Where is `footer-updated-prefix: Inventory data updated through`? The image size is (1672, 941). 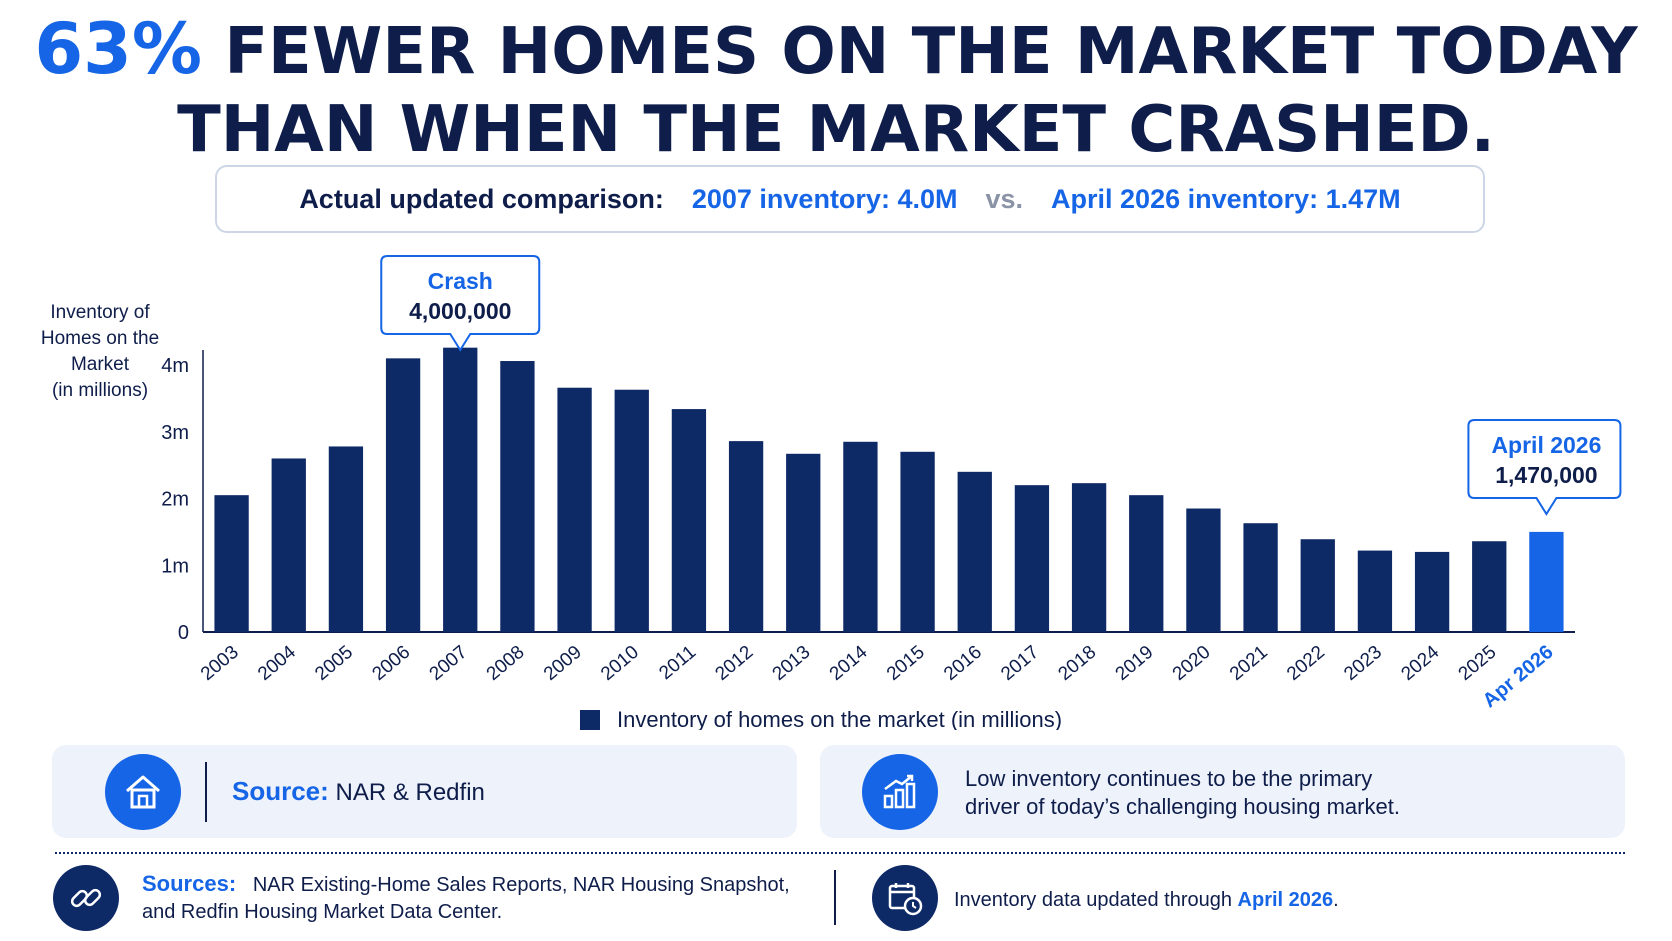 footer-updated-prefix: Inventory data updated through is located at coordinates (1096, 900).